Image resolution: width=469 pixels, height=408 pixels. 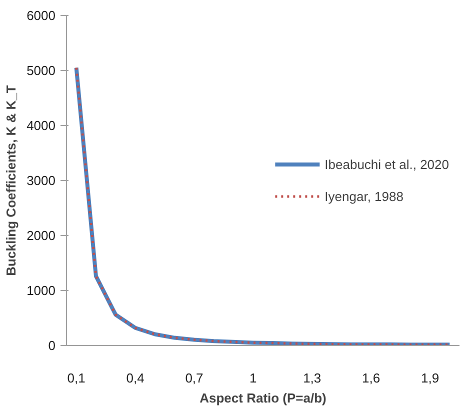 What do you see at coordinates (41, 290) in the screenshot?
I see `y-tick-label: 1000` at bounding box center [41, 290].